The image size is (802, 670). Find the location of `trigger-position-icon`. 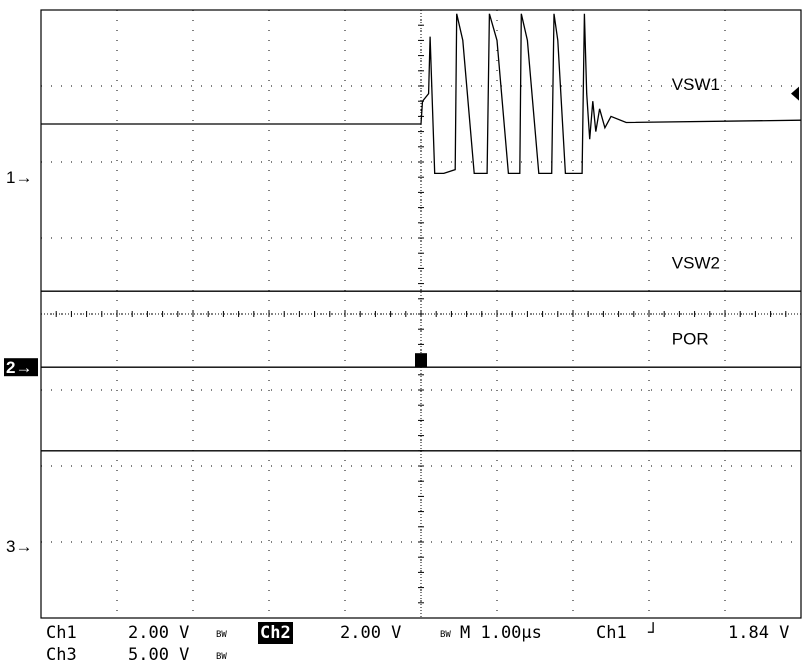

trigger-position-icon is located at coordinates (421, 360).